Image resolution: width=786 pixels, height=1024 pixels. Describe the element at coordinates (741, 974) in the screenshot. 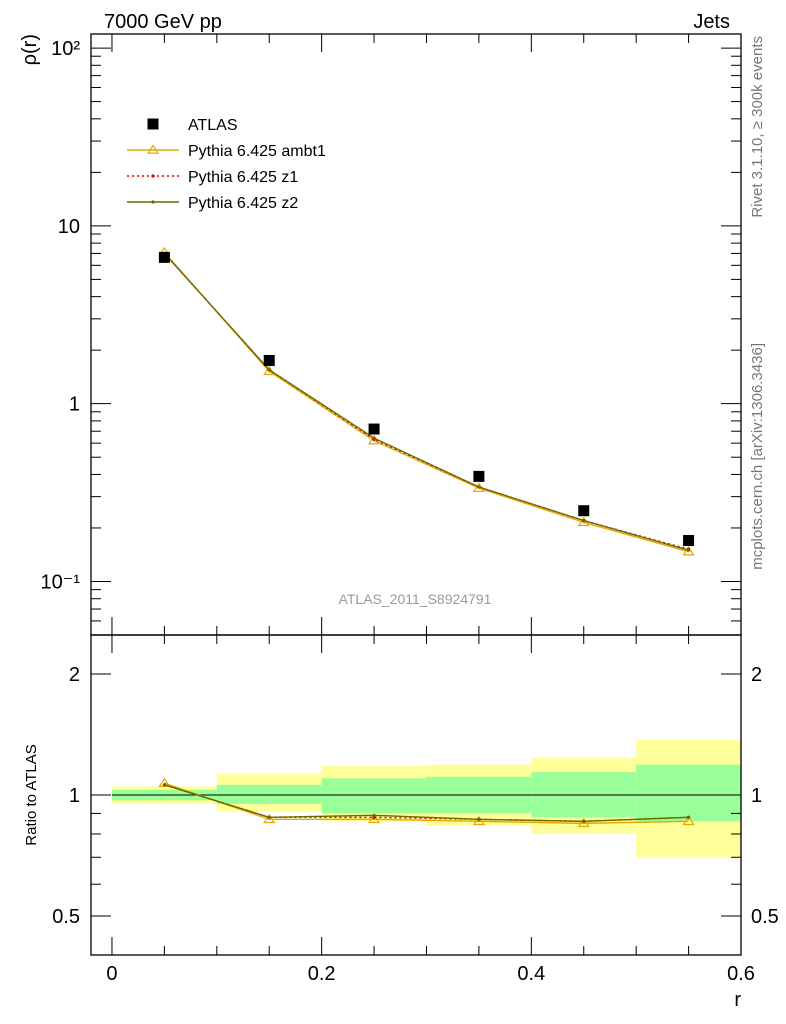

I see `x-tick-label: 0.6` at that location.